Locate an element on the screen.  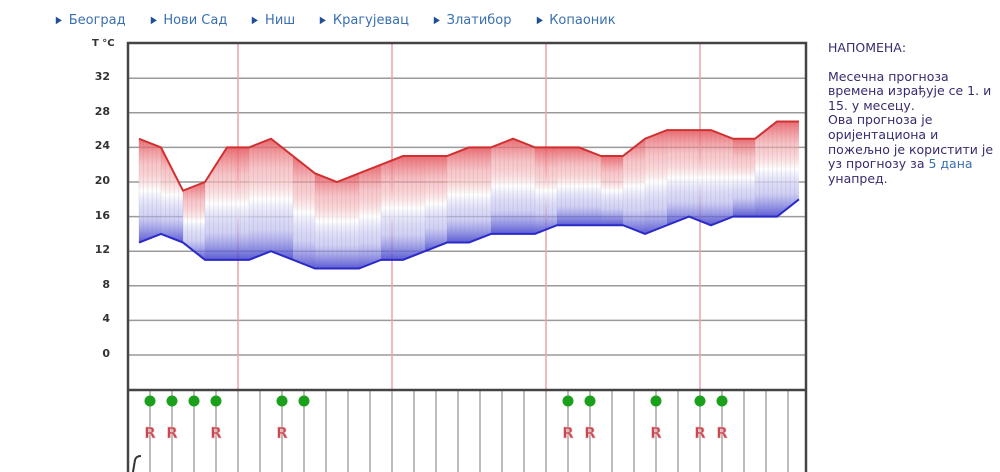
nav-link-zlatibor: ▶ Златибор is located at coordinates (472, 20).